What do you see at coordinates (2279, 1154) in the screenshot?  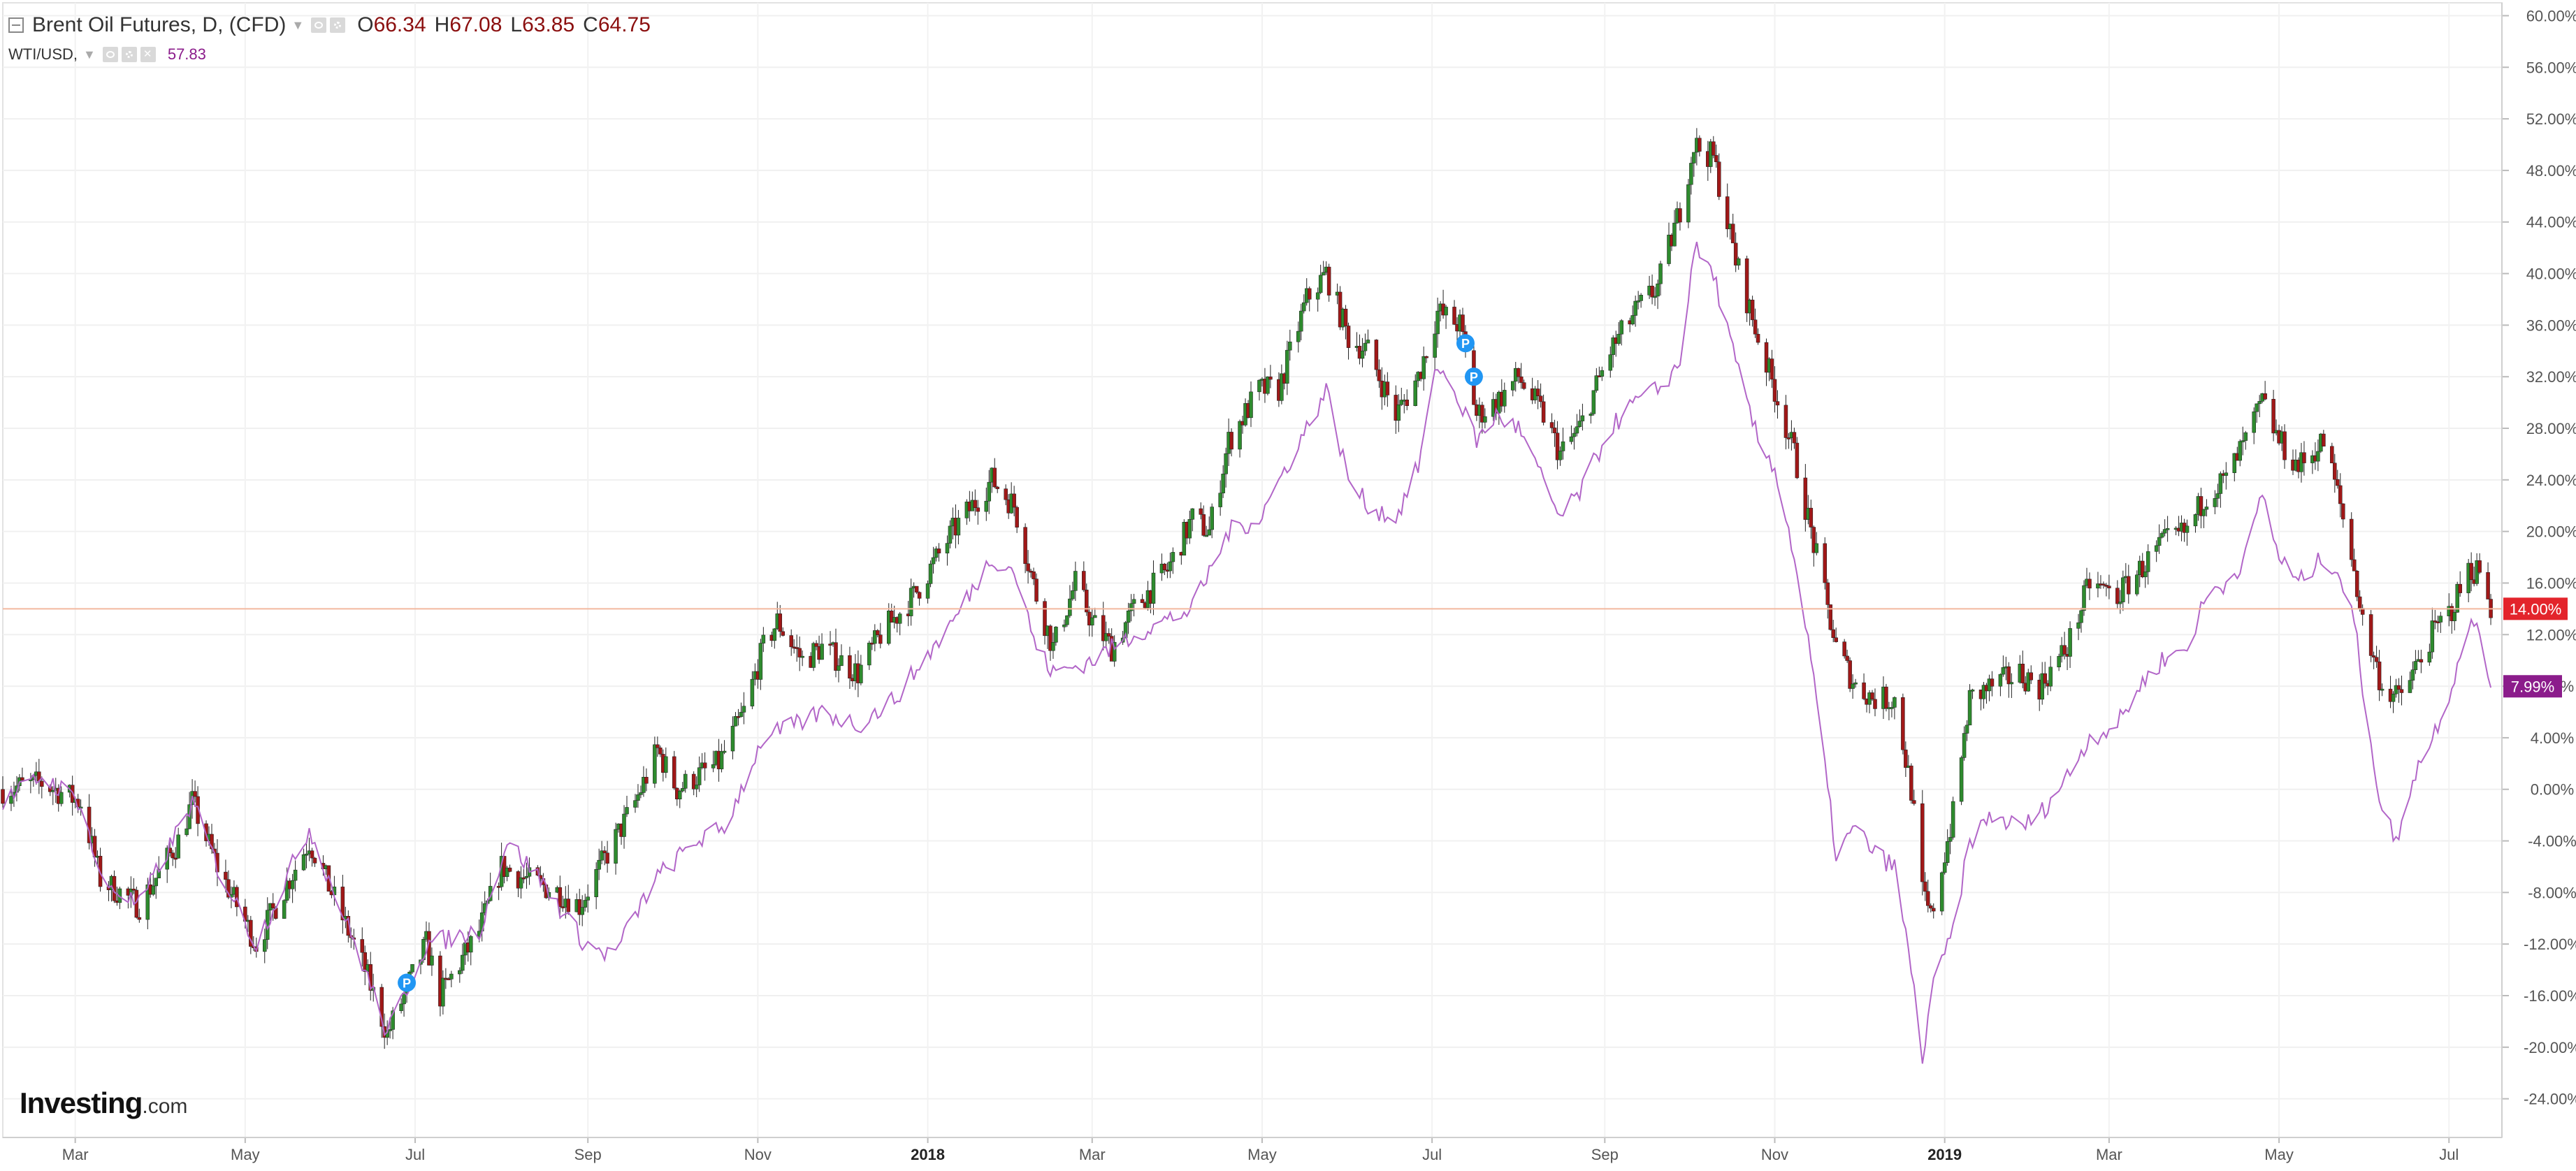 I see `x-tick-label: May` at bounding box center [2279, 1154].